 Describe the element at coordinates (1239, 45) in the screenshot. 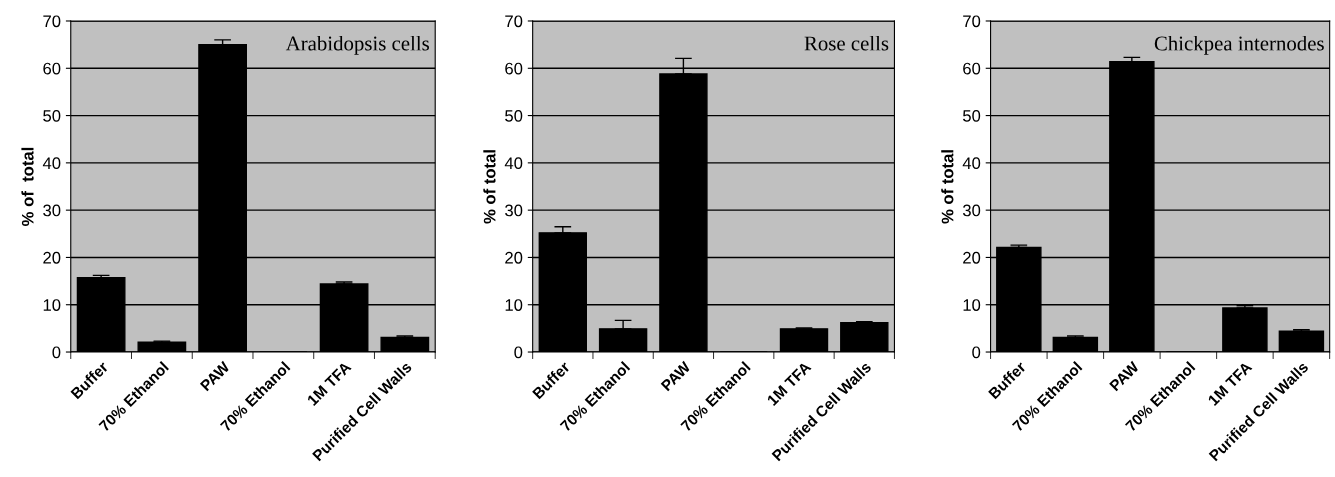

I see `annotation: Chickpea internodes` at that location.